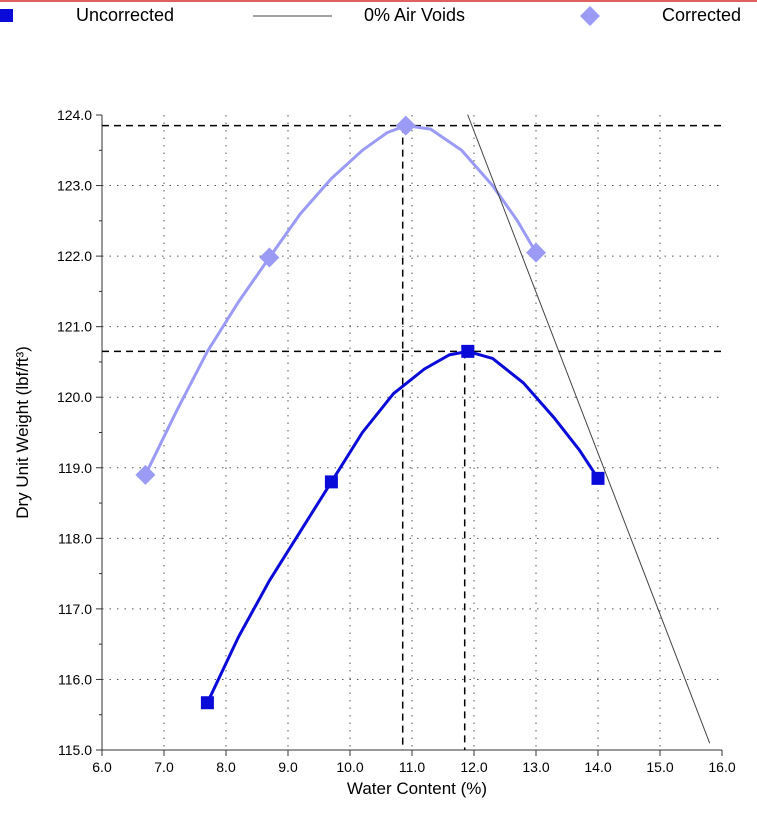 The width and height of the screenshot is (757, 829). I want to click on x-tick-label: 7.0, so click(164, 767).